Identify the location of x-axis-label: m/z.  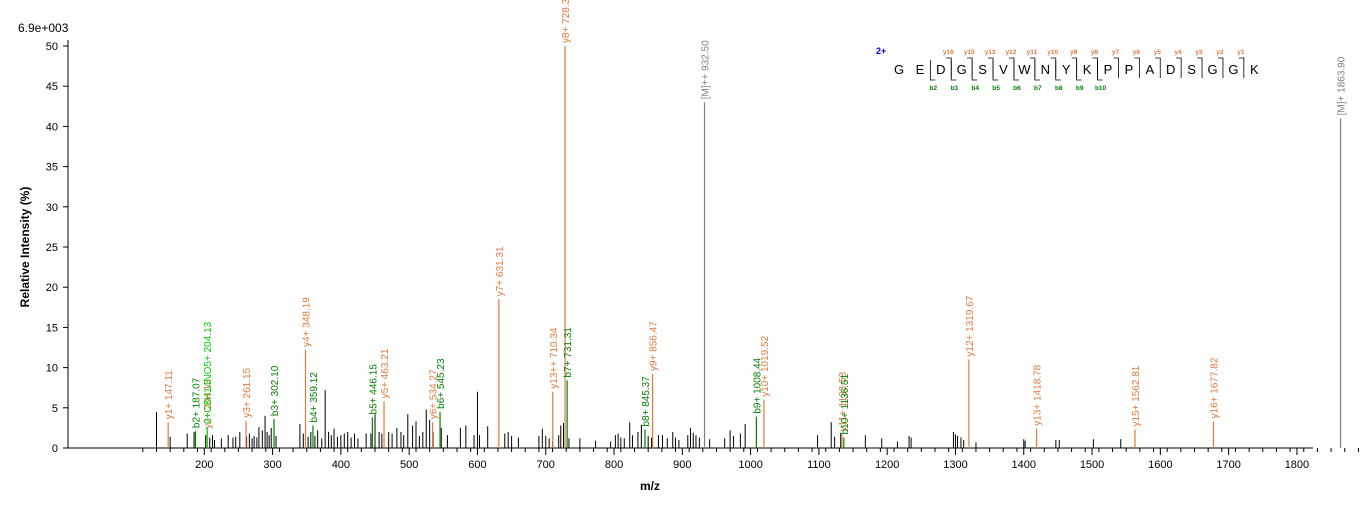
(650, 486).